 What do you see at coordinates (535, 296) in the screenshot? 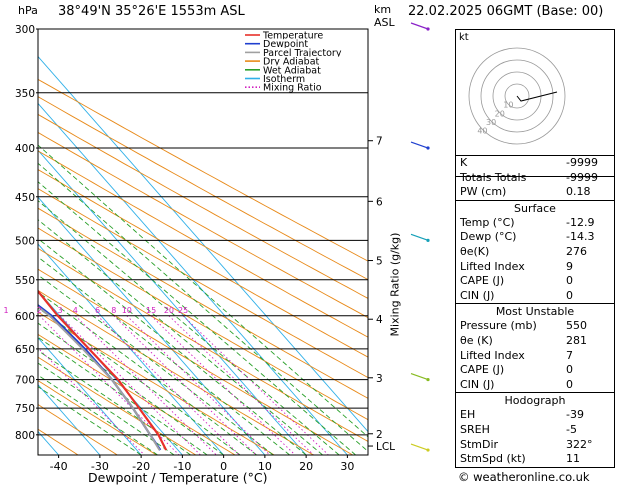
I see `surface-row: CIN (J) 0` at bounding box center [535, 296].